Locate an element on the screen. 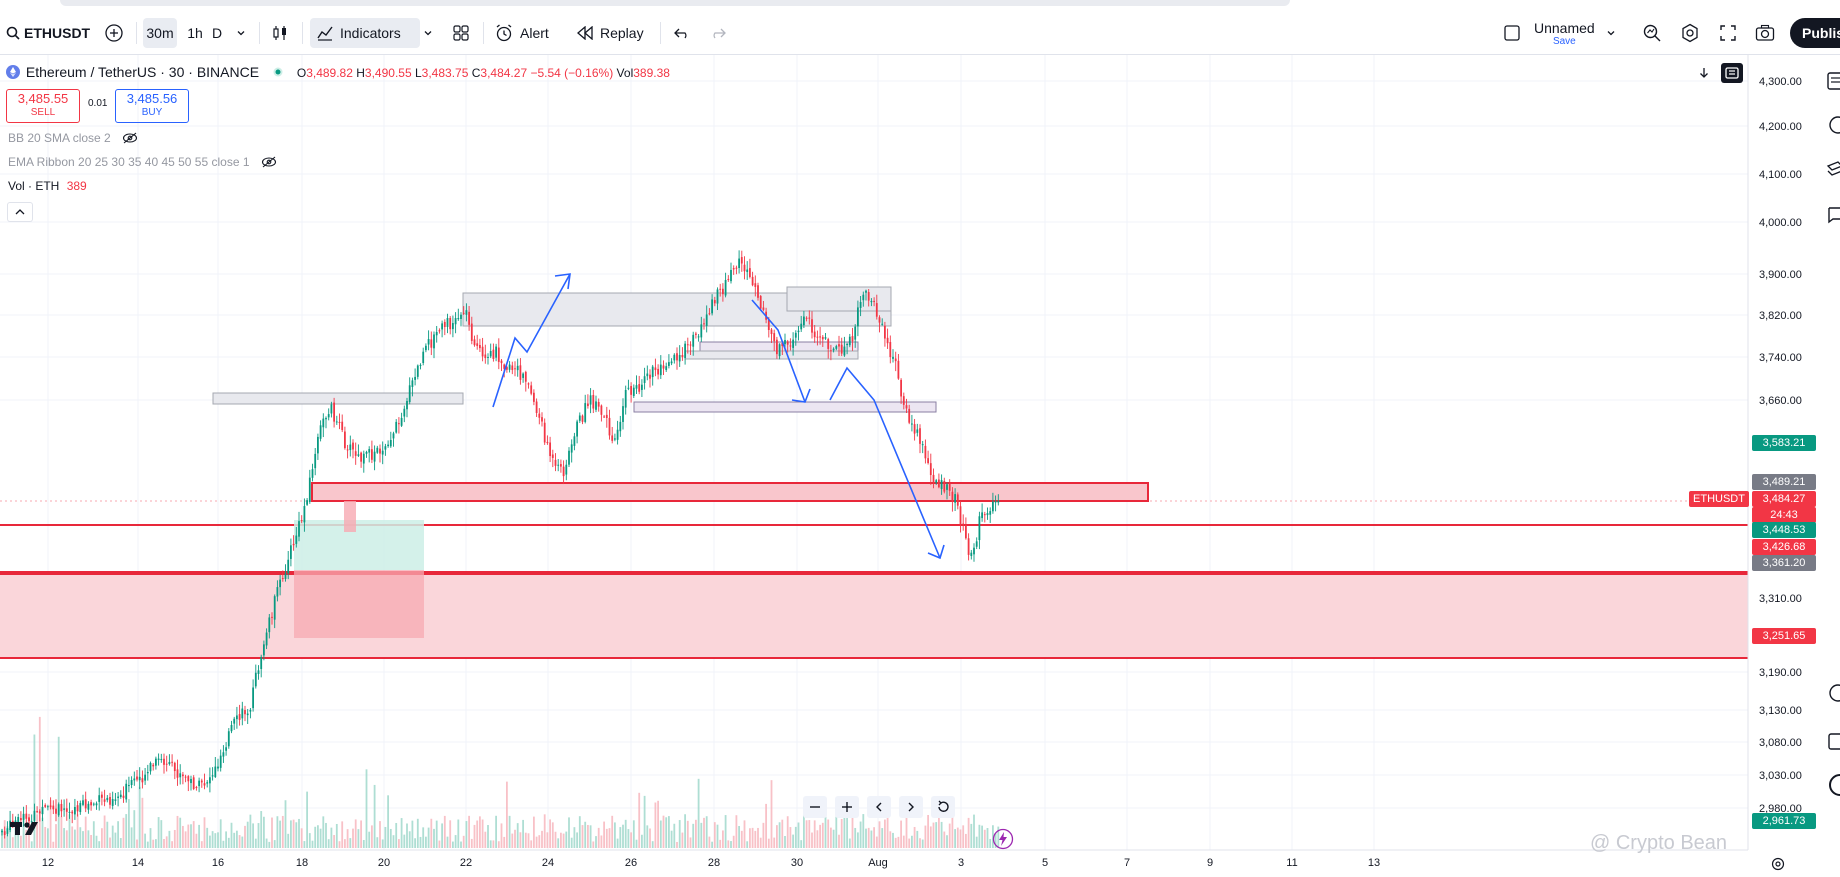  zoom-out-button is located at coordinates (815, 807).